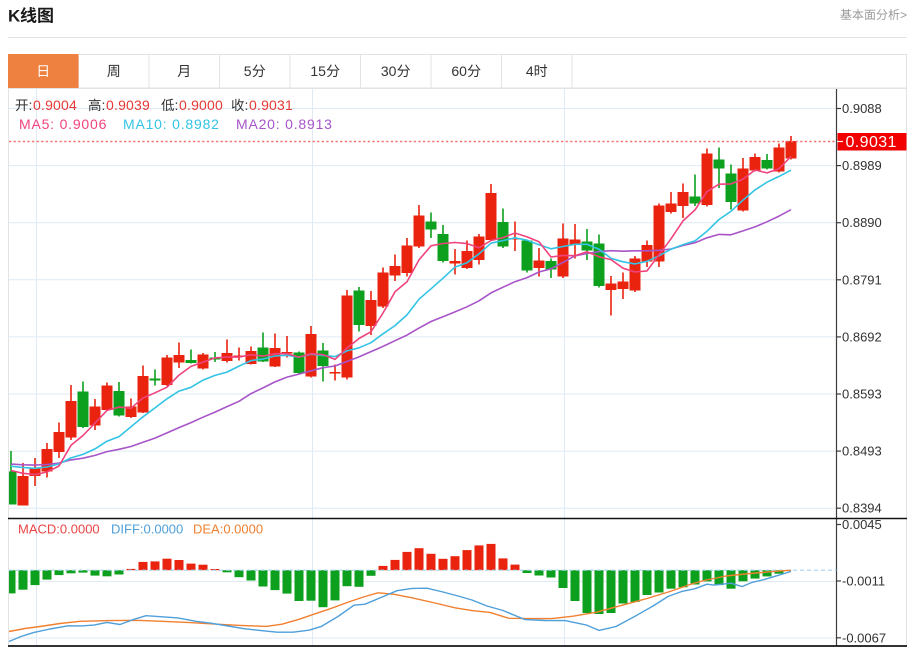 The width and height of the screenshot is (915, 649). Describe the element at coordinates (63, 124) in the screenshot. I see `svg-text: MA5: 0.9006` at that location.